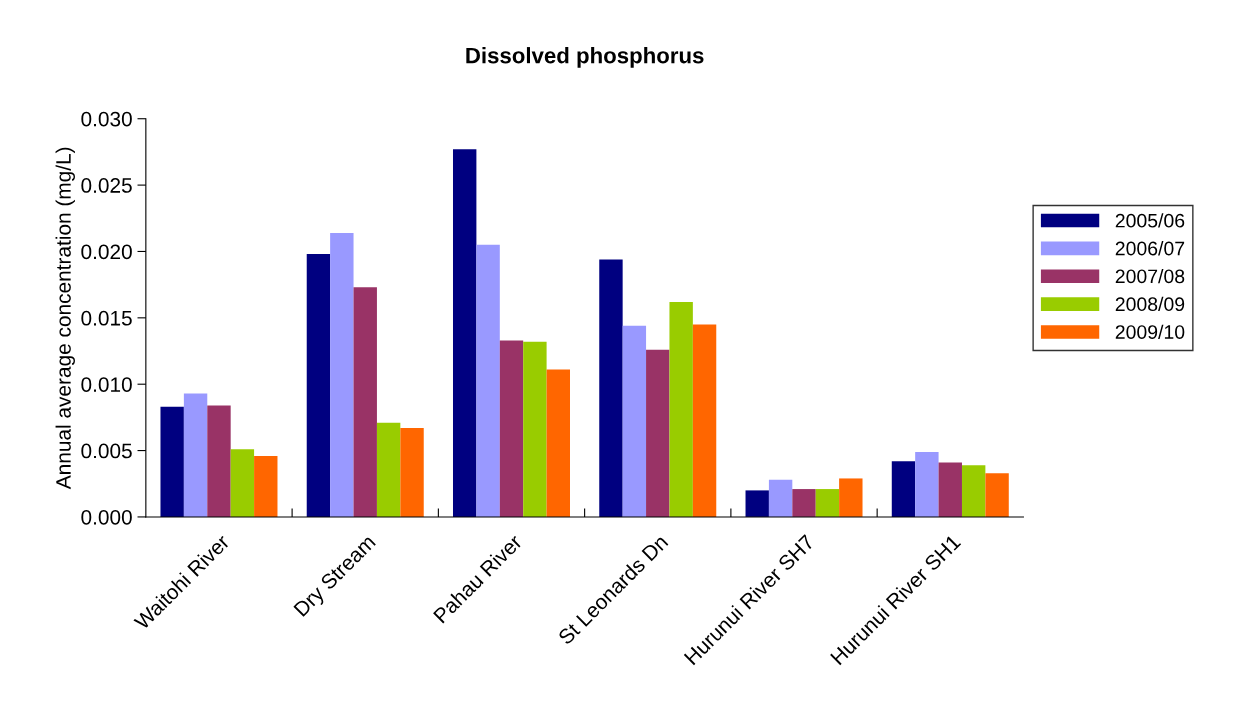 This screenshot has height=724, width=1236. What do you see at coordinates (106, 517) in the screenshot?
I see `y-tick-label: 0.000` at bounding box center [106, 517].